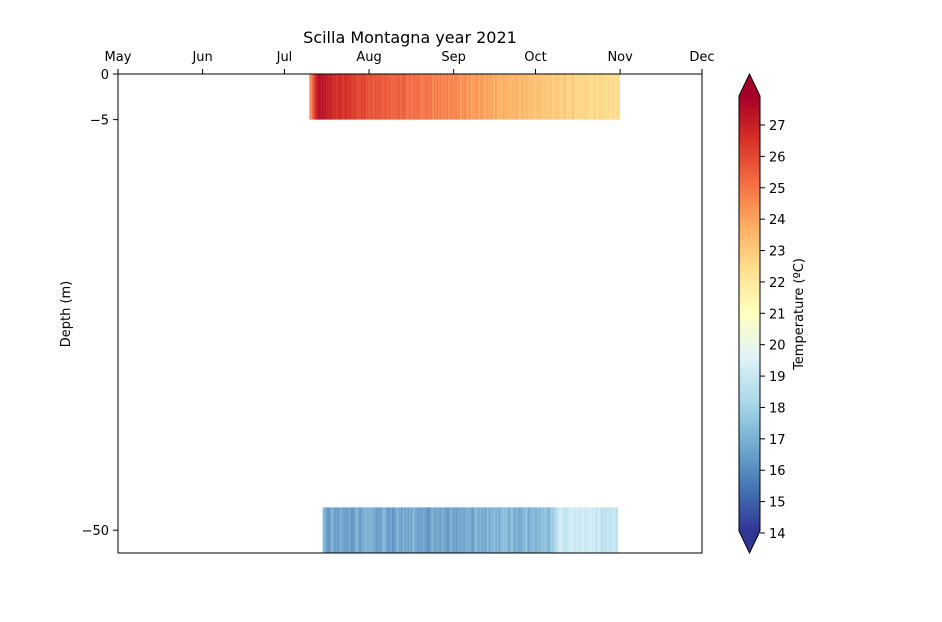 This screenshot has height=622, width=942. What do you see at coordinates (535, 57) in the screenshot?
I see `x-tick-label: Oct` at bounding box center [535, 57].